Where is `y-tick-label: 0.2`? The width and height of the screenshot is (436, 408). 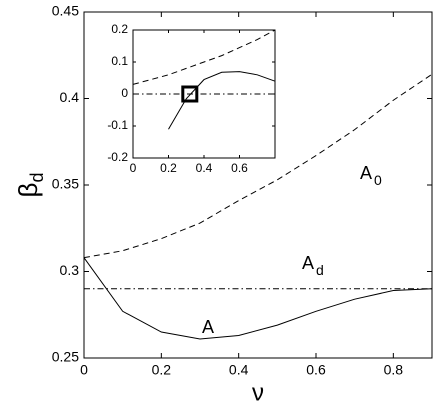
y-tick-label: 0.2 is located at coordinates (119, 29).